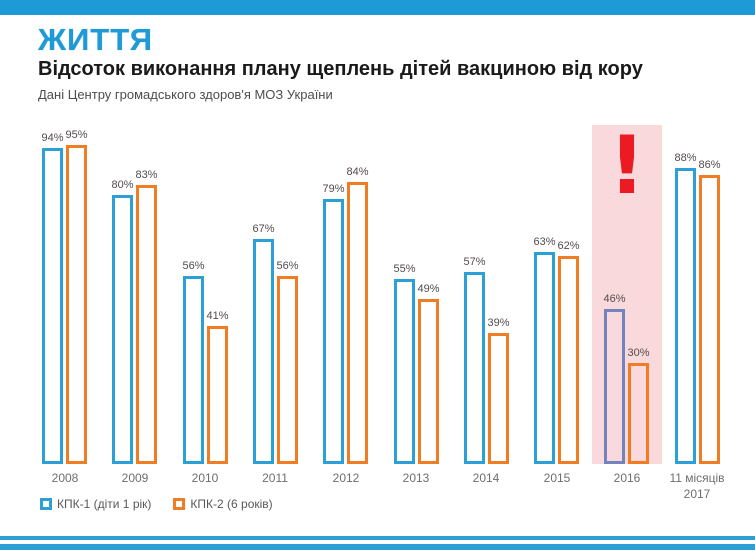  I want to click on bar-kpk1-2013, so click(404, 371).